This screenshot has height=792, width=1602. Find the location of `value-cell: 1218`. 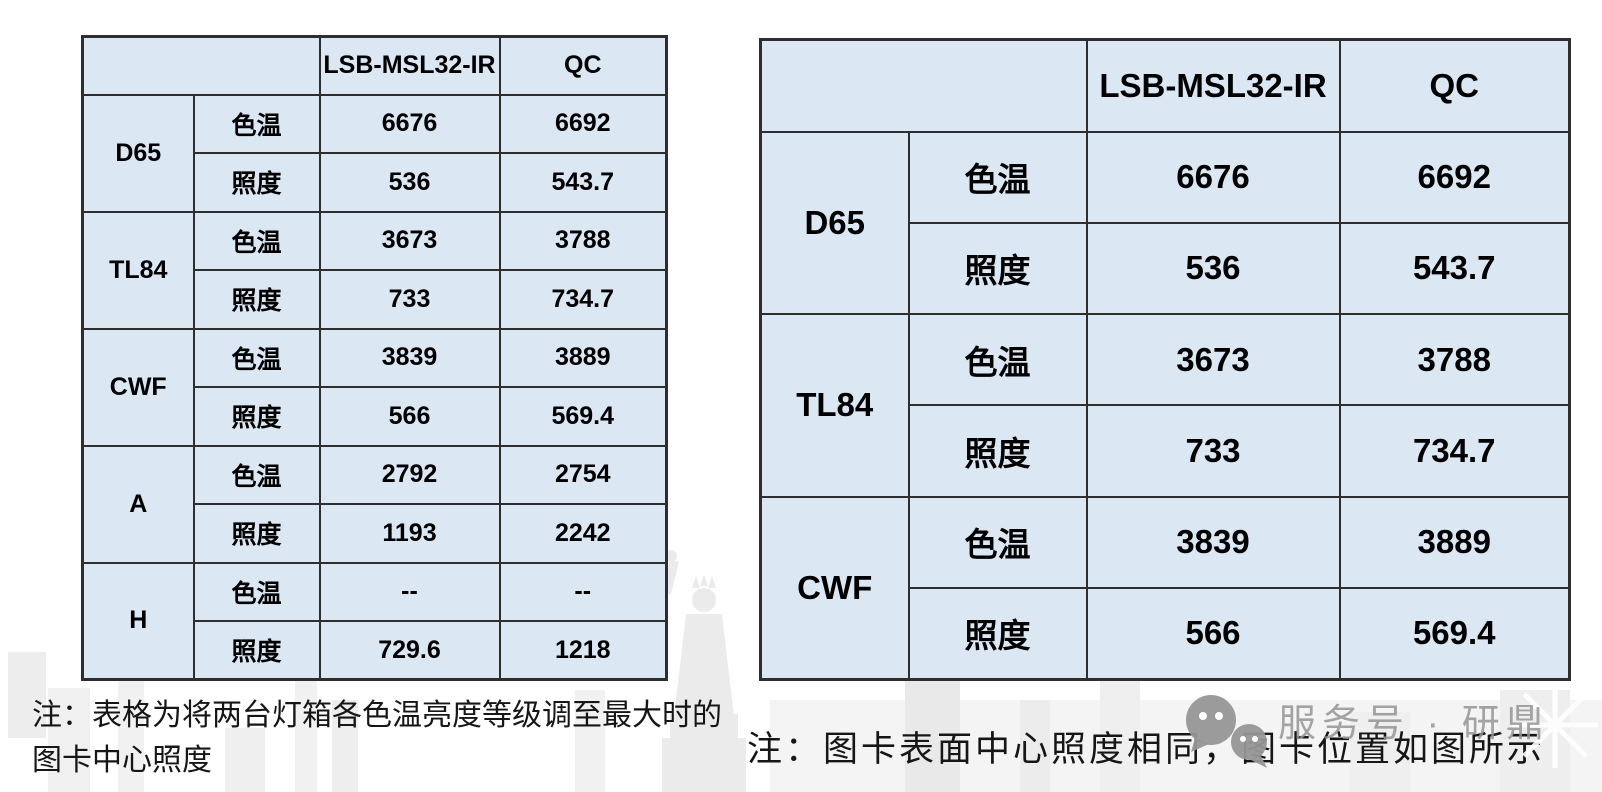

value-cell: 1218 is located at coordinates (583, 650).